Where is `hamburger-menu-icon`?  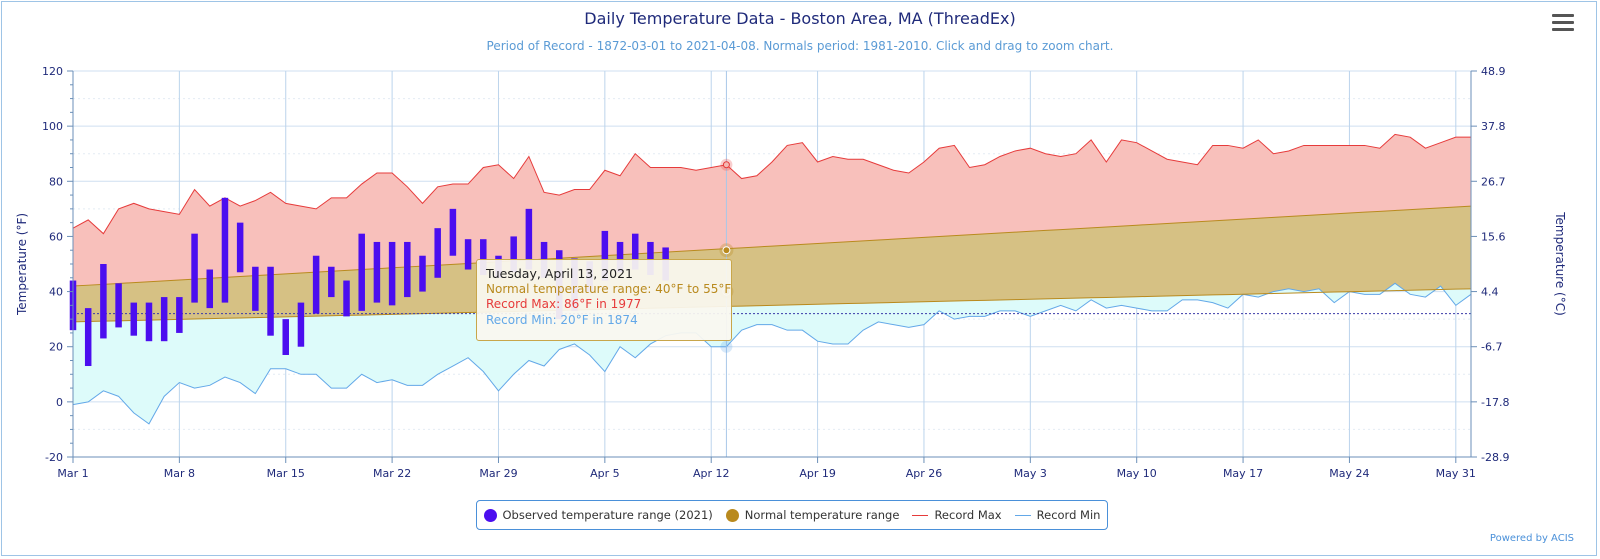
hamburger-menu-icon is located at coordinates (1563, 23).